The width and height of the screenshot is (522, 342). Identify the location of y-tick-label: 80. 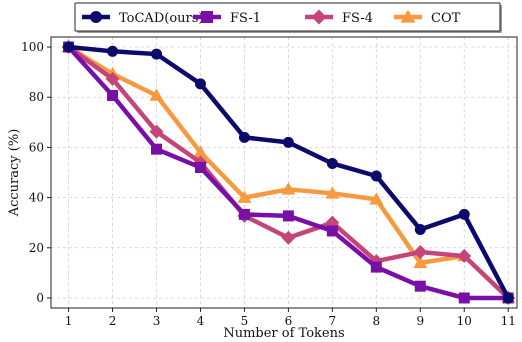
(36, 97).